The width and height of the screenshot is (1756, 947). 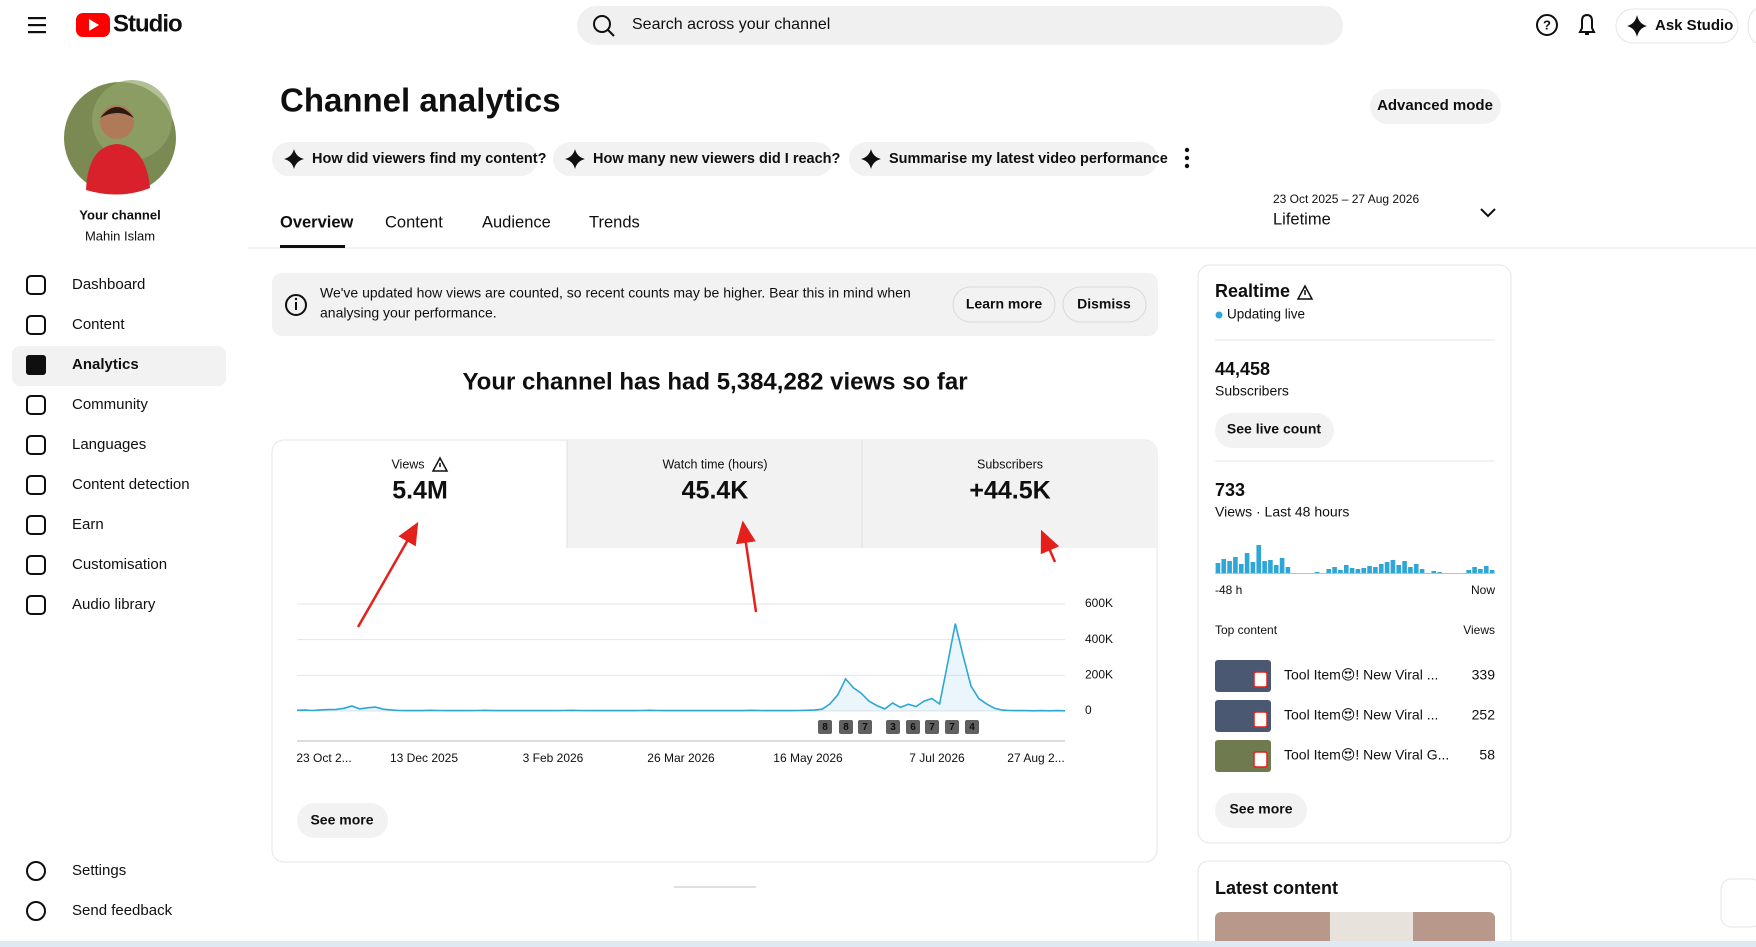 I want to click on help-icon, so click(x=1547, y=25).